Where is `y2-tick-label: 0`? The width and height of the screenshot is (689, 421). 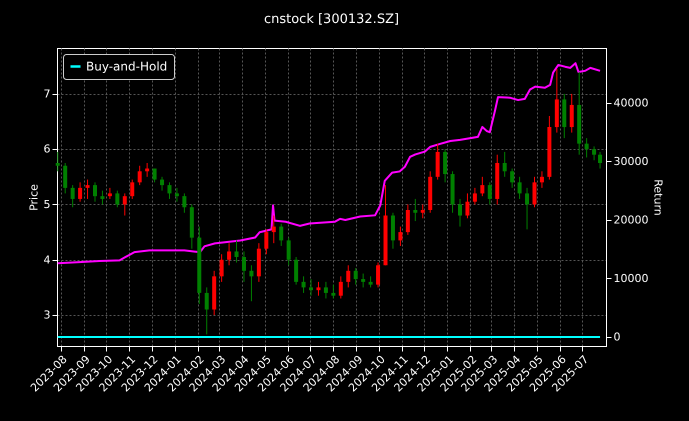
y2-tick-label: 0 is located at coordinates (617, 337).